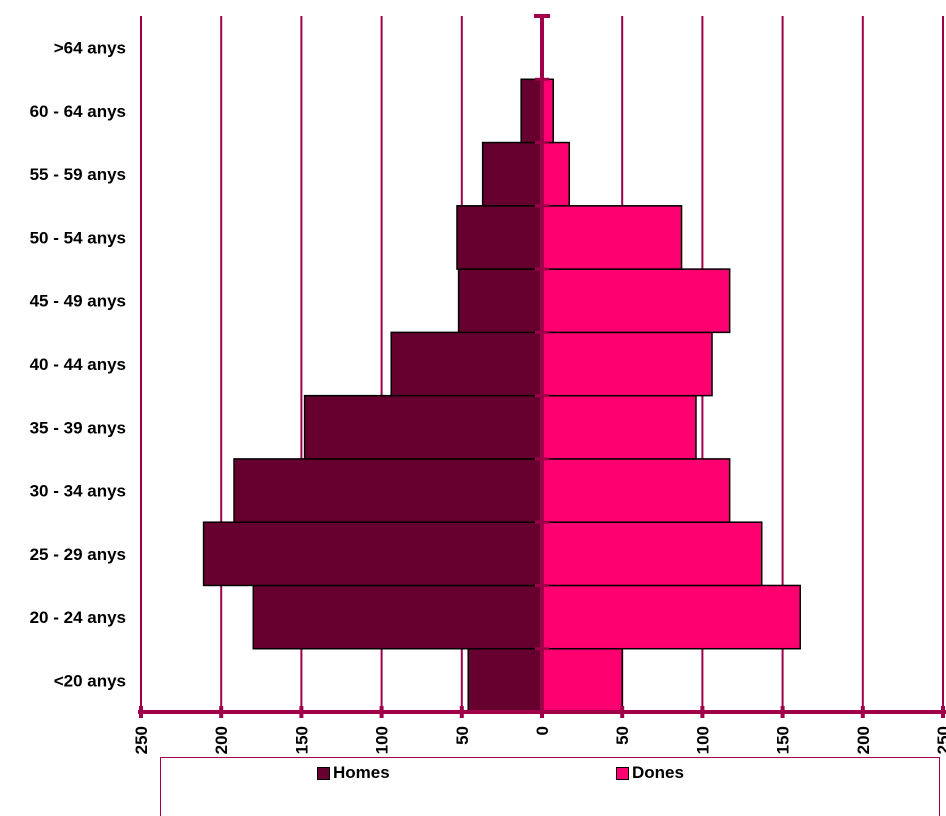 The height and width of the screenshot is (816, 946). I want to click on y-label-2: 25 - 29 anys, so click(78, 554).